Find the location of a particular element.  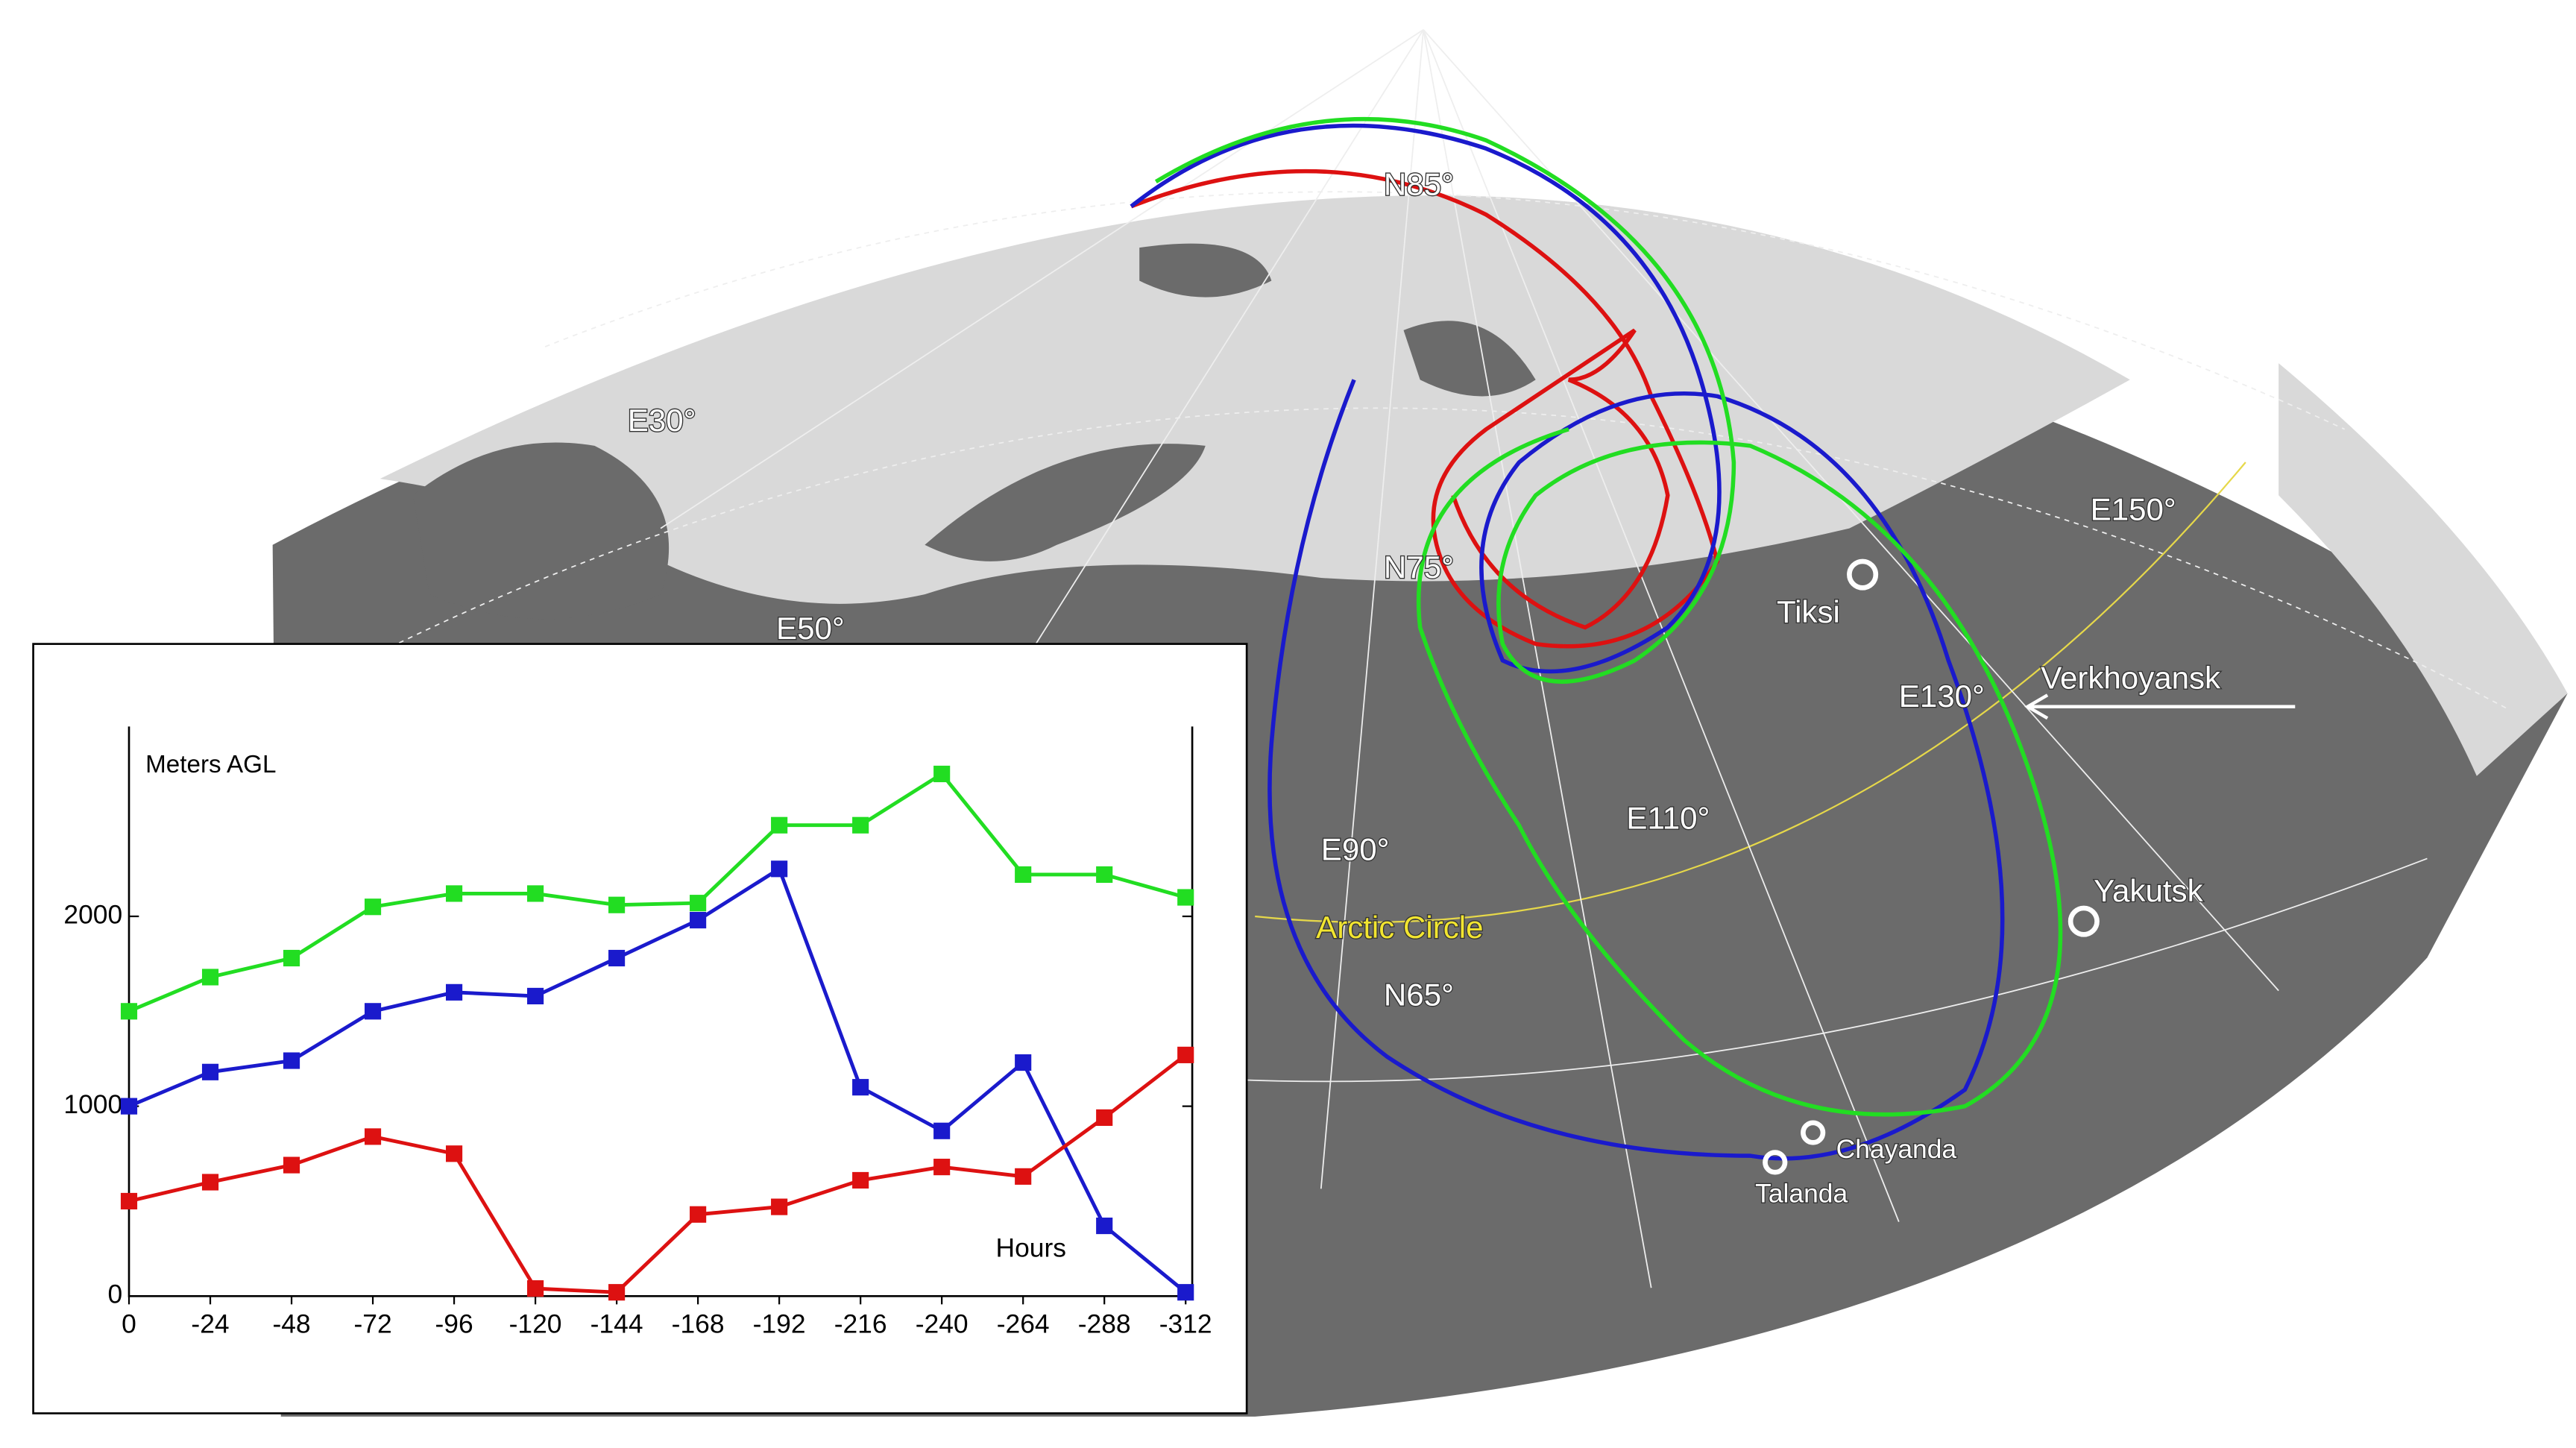

x-tick-label: -168 is located at coordinates (698, 1323).